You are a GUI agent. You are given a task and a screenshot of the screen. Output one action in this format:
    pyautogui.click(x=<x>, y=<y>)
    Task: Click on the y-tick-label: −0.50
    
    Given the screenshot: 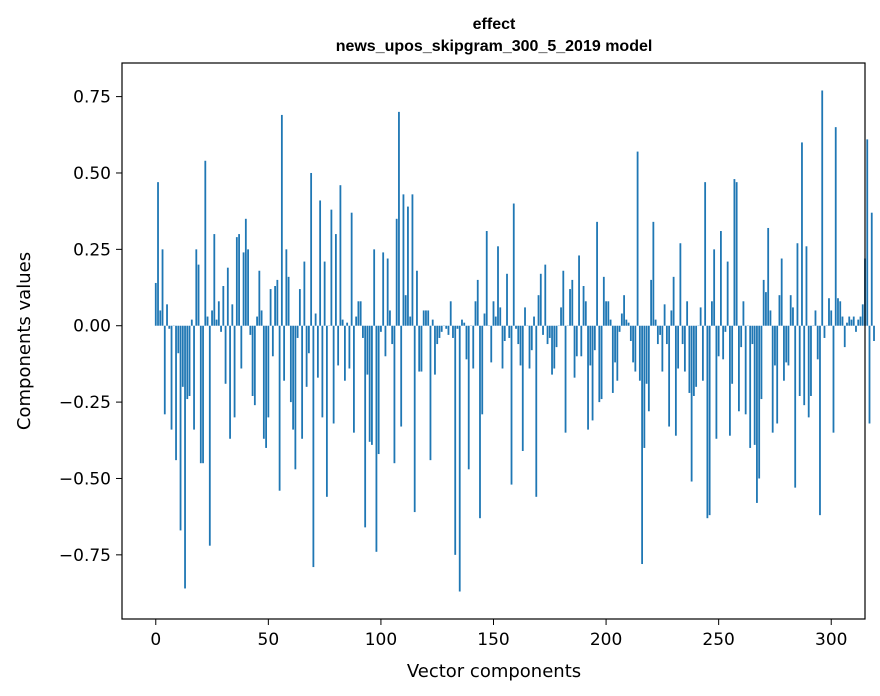 What is the action you would take?
    pyautogui.click(x=85, y=479)
    